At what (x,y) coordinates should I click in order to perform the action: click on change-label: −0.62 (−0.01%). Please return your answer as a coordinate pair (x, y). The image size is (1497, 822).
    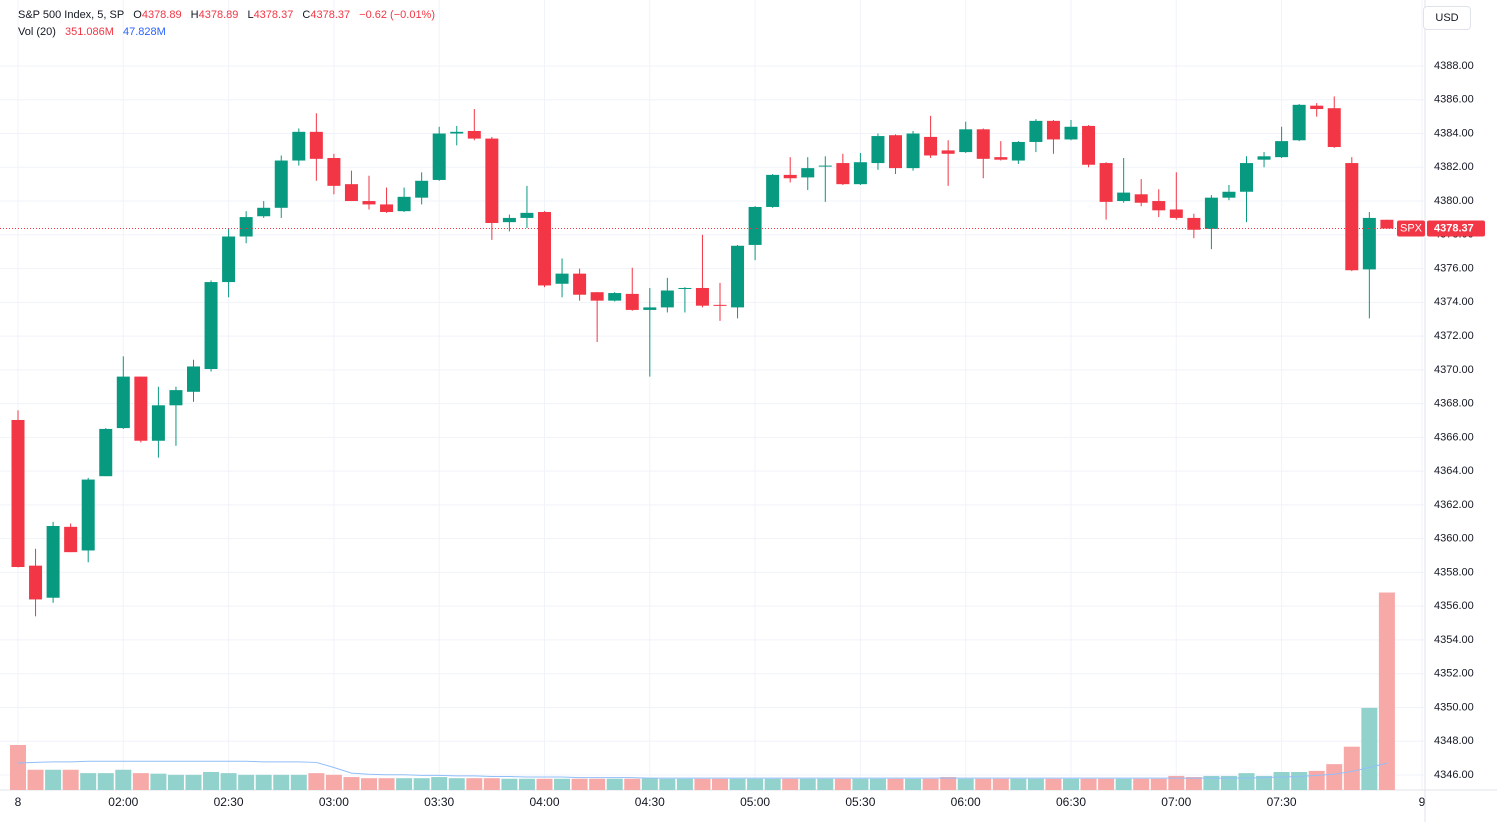
    Looking at the image, I should click on (397, 15).